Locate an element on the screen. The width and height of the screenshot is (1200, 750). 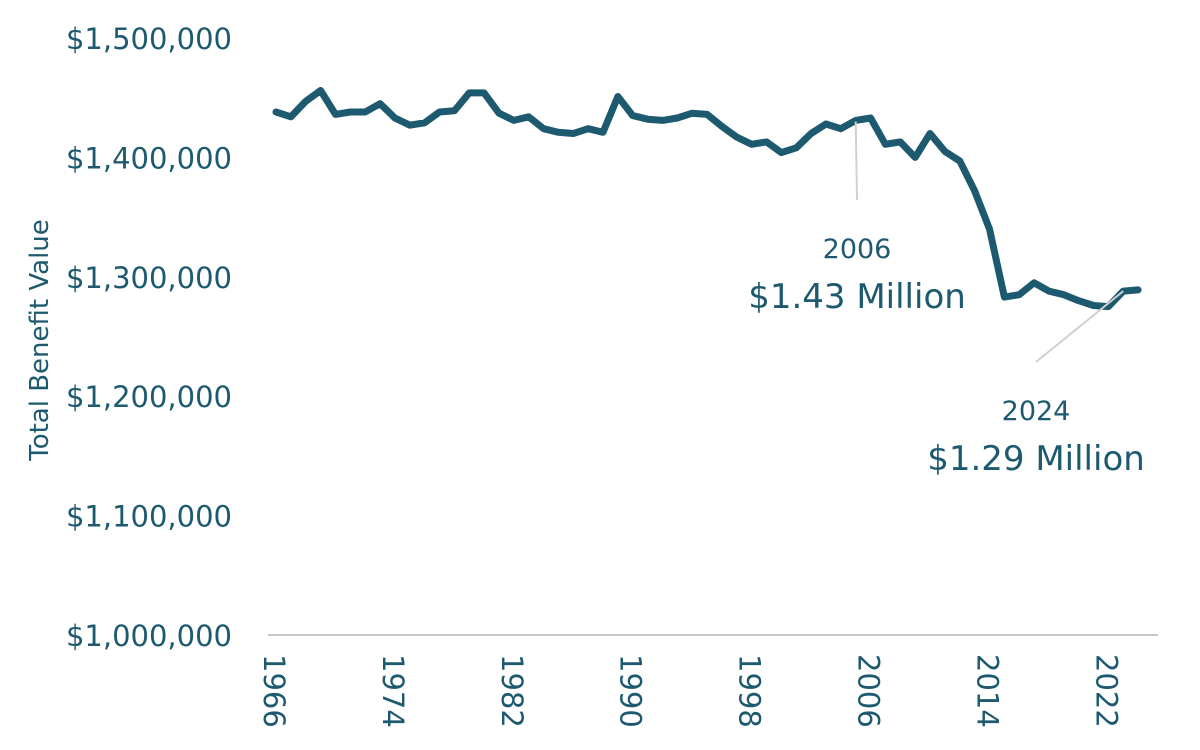
x-tick-label: 1982 is located at coordinates (512, 691).